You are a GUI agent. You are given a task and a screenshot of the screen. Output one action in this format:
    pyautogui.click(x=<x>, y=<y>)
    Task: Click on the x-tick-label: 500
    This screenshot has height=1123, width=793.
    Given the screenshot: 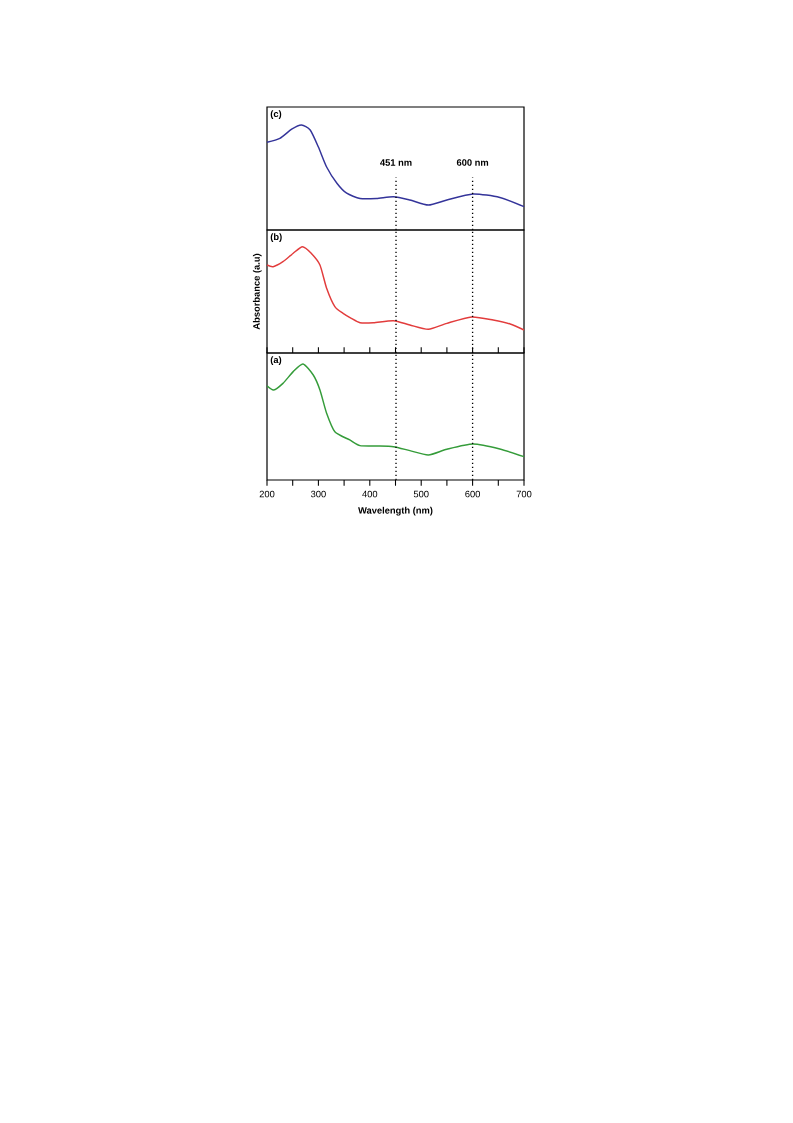 What is the action you would take?
    pyautogui.click(x=421, y=494)
    